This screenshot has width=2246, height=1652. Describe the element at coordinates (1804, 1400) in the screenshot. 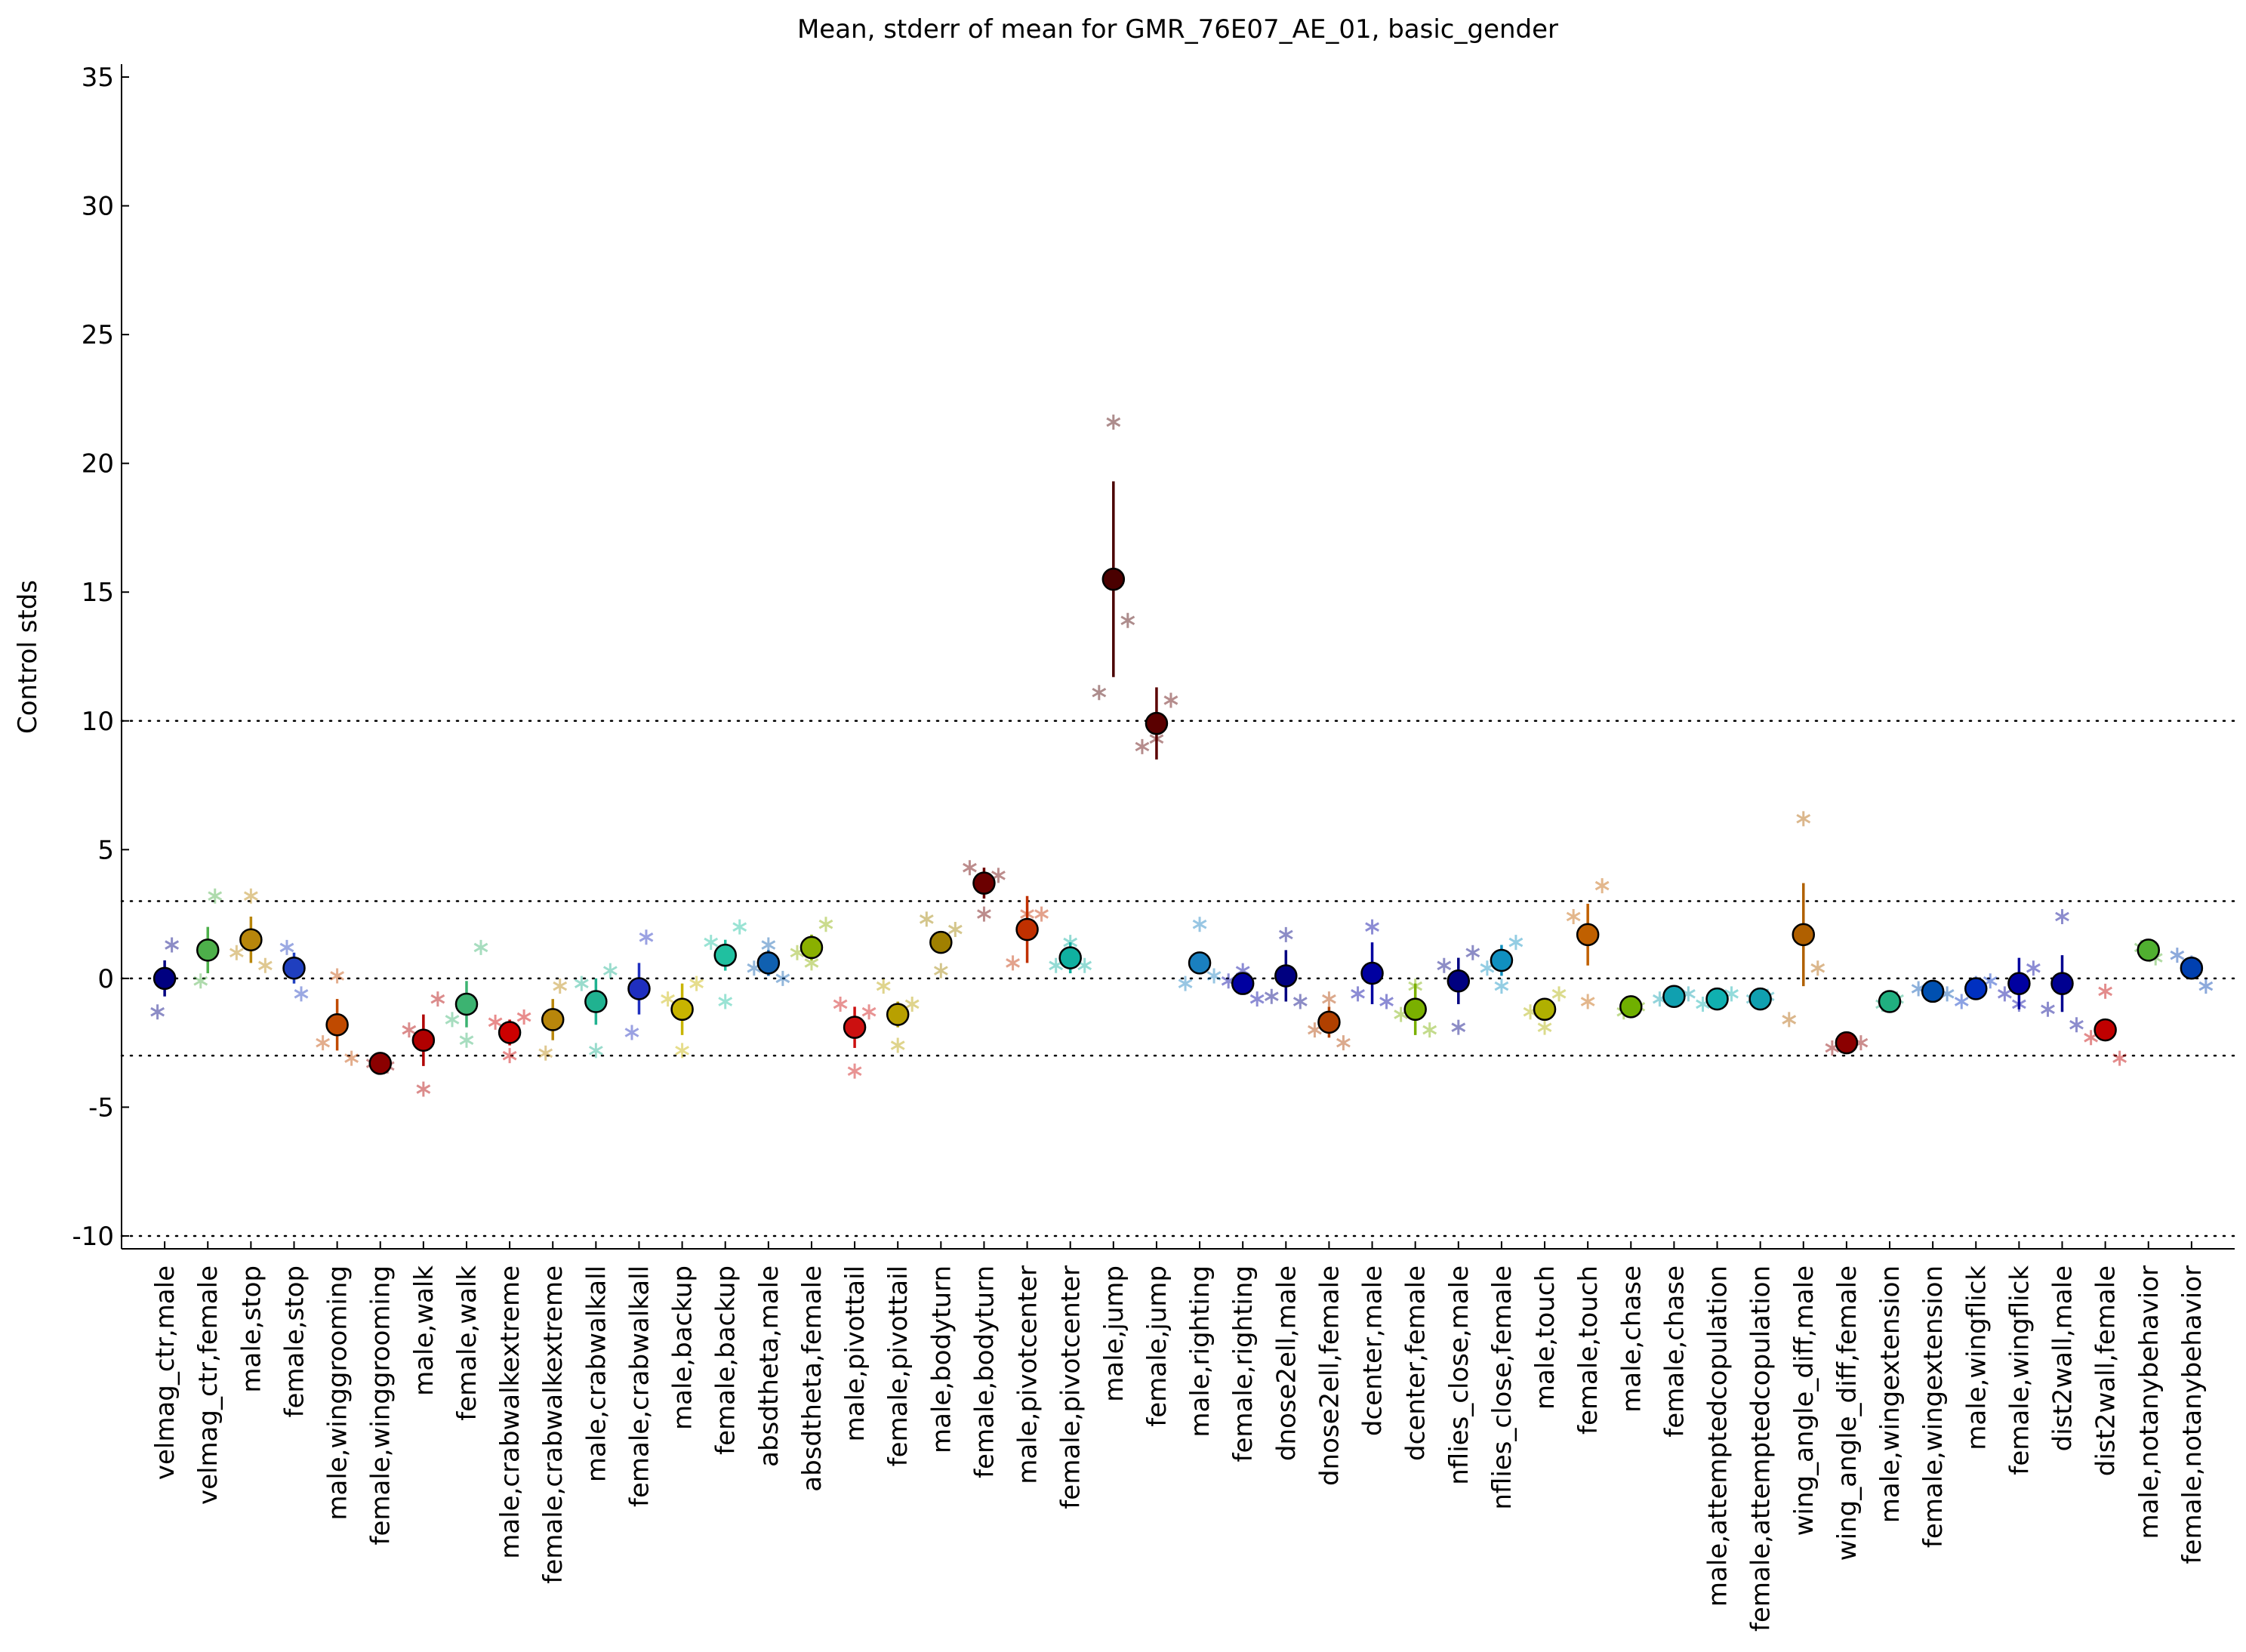

I see `x-tick-label: wing_angle_diff,male` at that location.